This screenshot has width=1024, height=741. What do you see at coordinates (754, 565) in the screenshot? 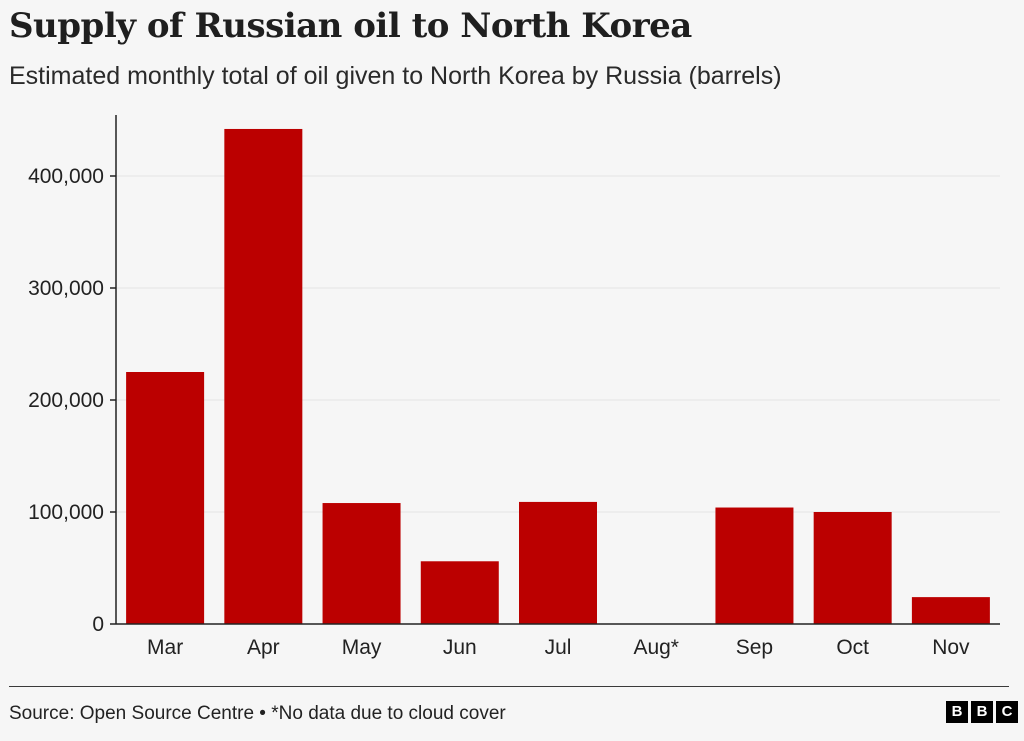
I see `bar-Sep` at bounding box center [754, 565].